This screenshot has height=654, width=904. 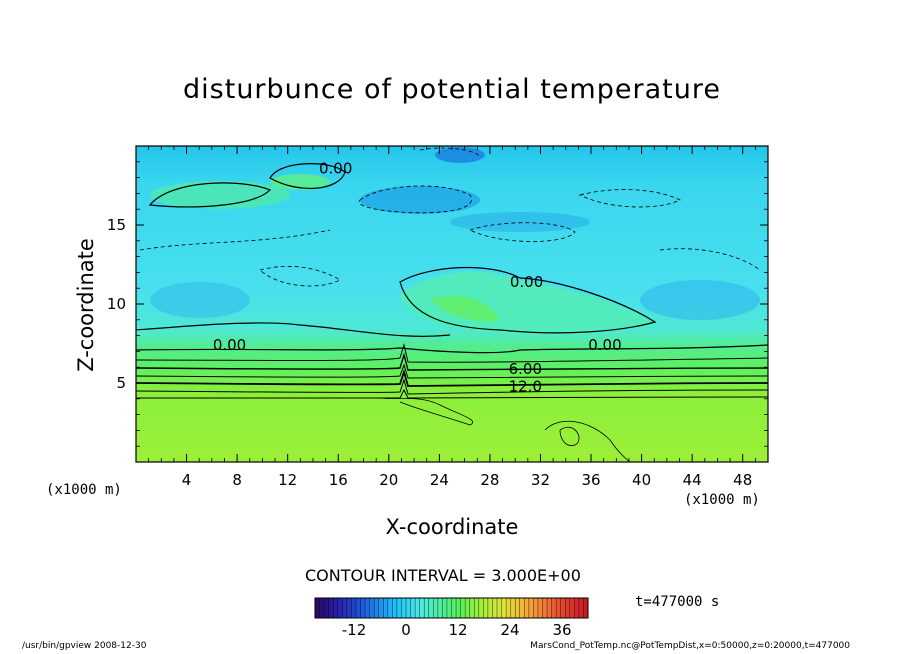 I want to click on colorbar-tick-label: 24, so click(x=509, y=630).